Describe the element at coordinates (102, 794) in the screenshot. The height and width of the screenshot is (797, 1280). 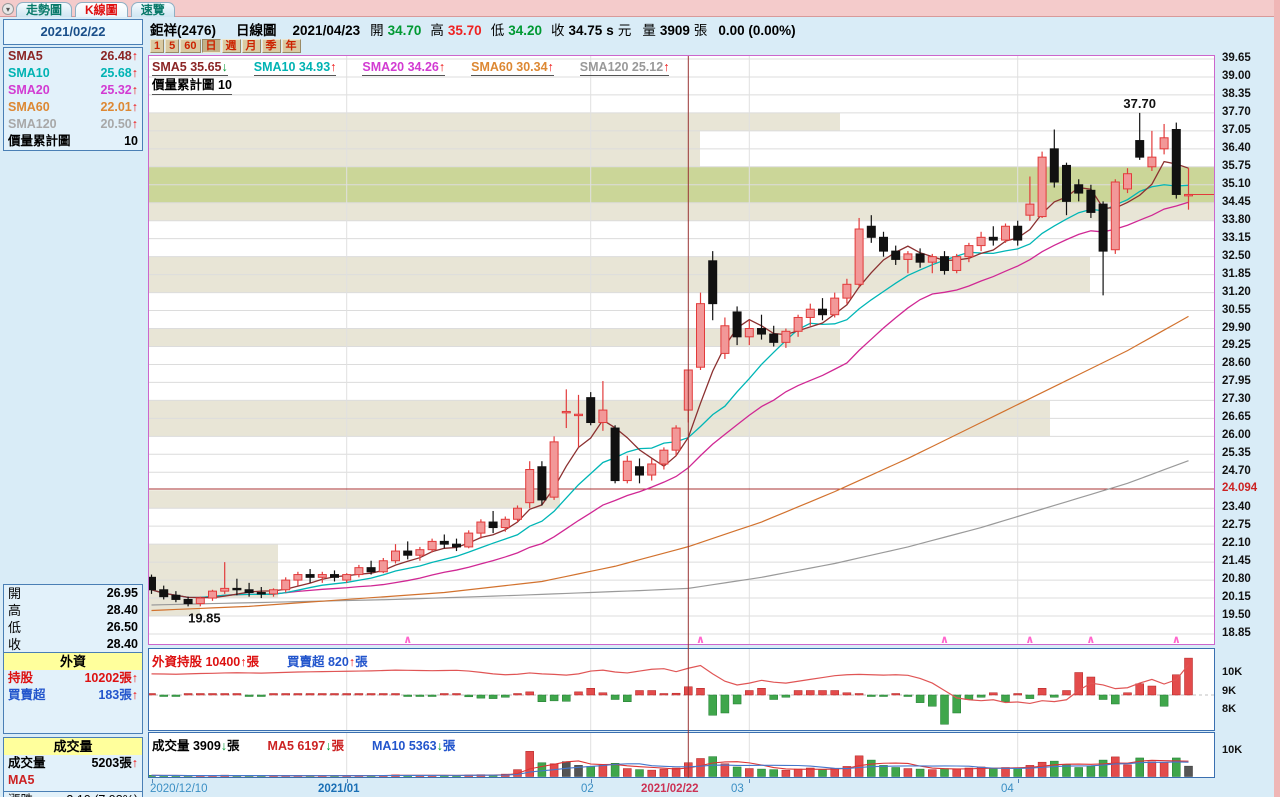
I see `change-value: 2.10 (7.98%)` at that location.